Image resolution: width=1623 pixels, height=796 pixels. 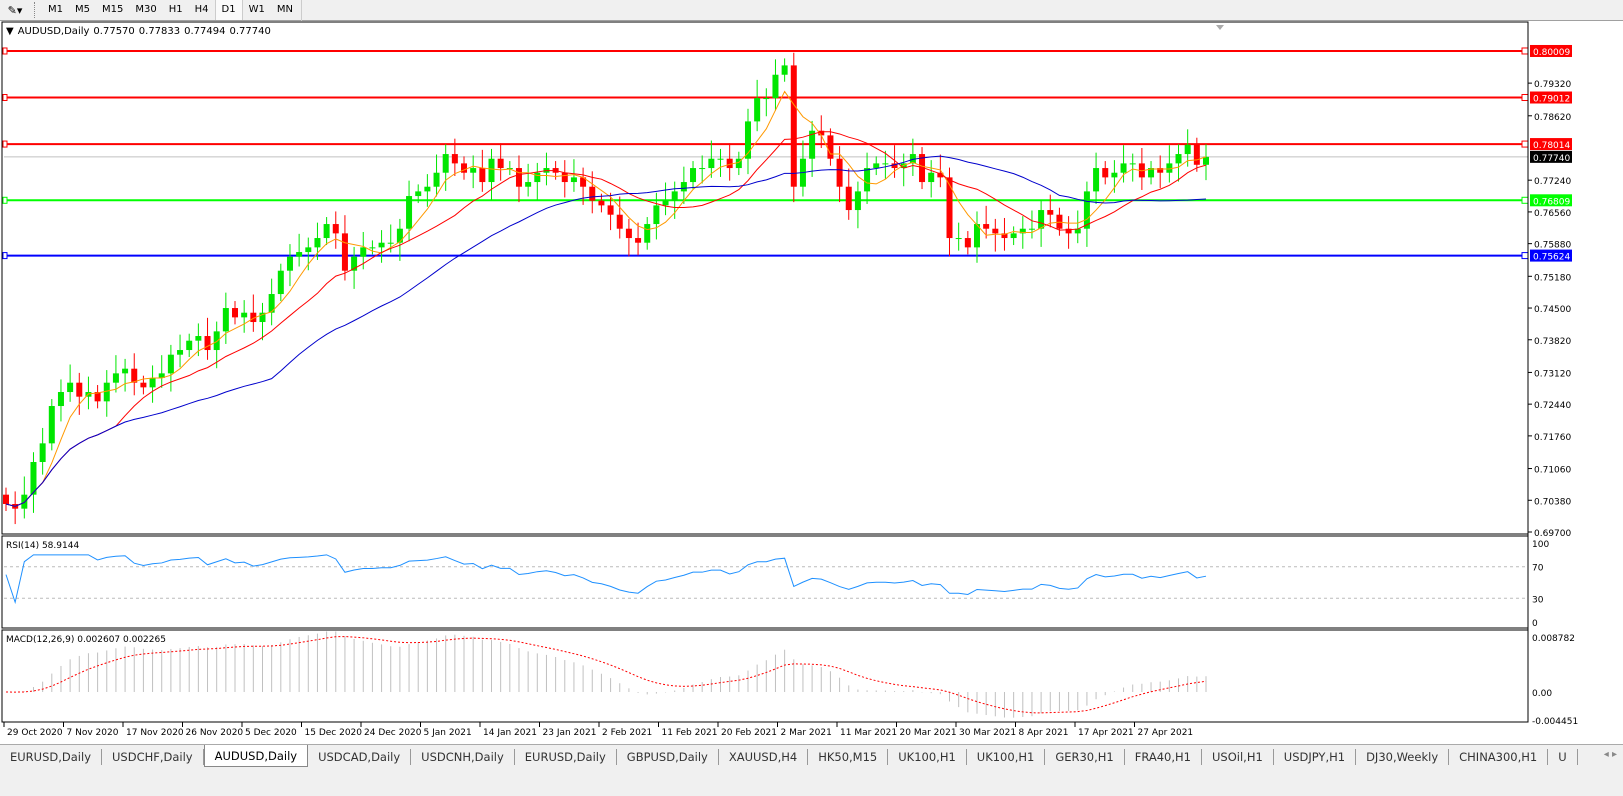 What do you see at coordinates (765, 582) in the screenshot?
I see `rsi-panel-border` at bounding box center [765, 582].